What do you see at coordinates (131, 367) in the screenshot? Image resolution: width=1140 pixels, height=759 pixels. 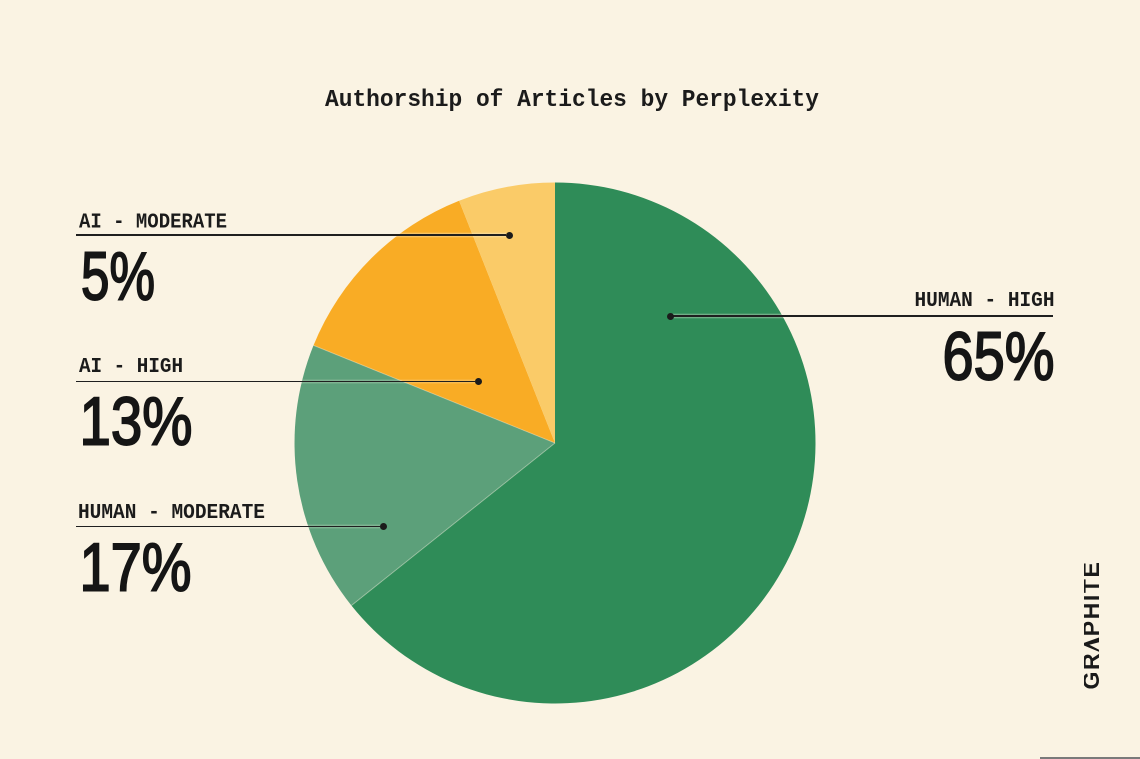 I see `svg-text: AI - HIGH` at bounding box center [131, 367].